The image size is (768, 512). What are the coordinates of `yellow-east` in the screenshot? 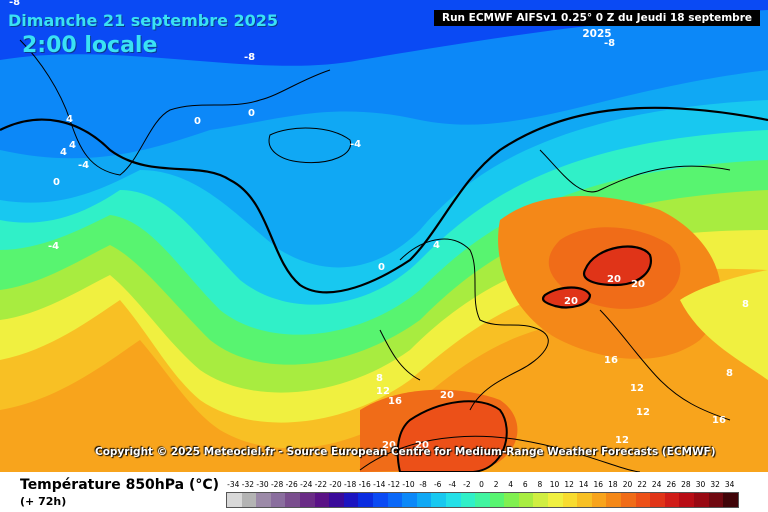 It's located at (724, 325).